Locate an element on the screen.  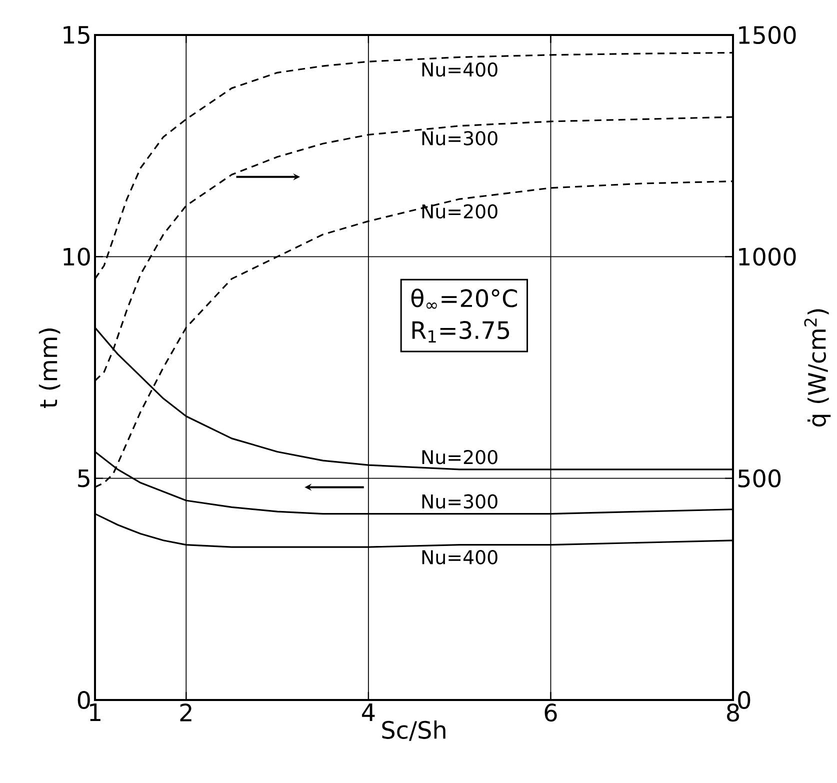
y-tick-label: 15 is located at coordinates (77, 35).